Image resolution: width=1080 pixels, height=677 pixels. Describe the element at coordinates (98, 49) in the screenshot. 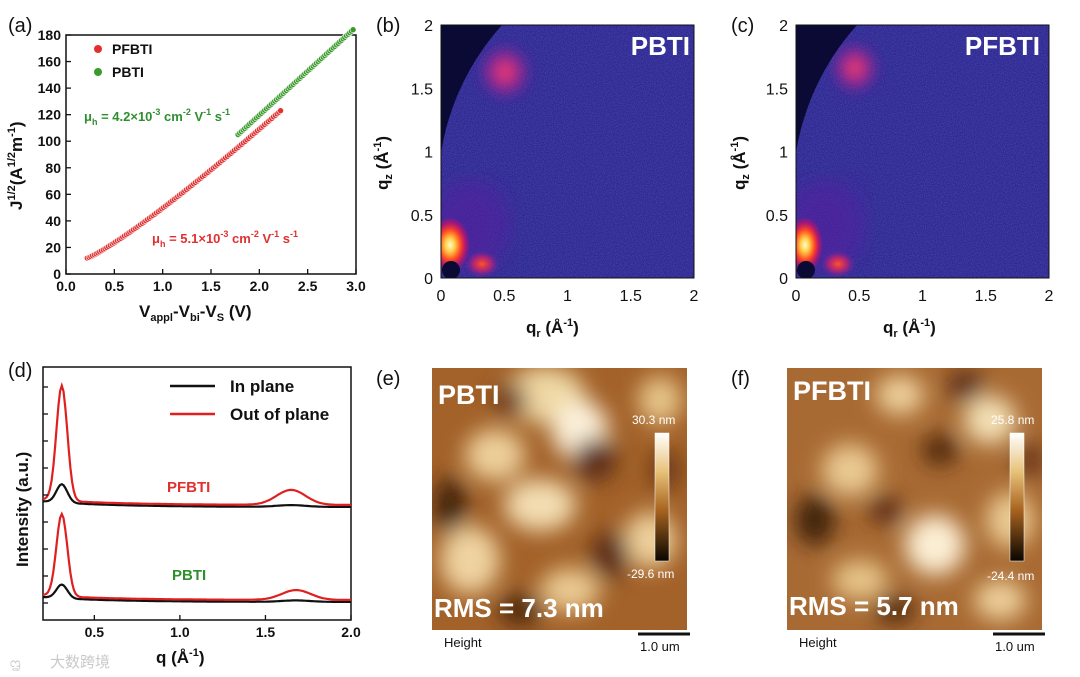

I see `legend-marker-pfbti` at that location.